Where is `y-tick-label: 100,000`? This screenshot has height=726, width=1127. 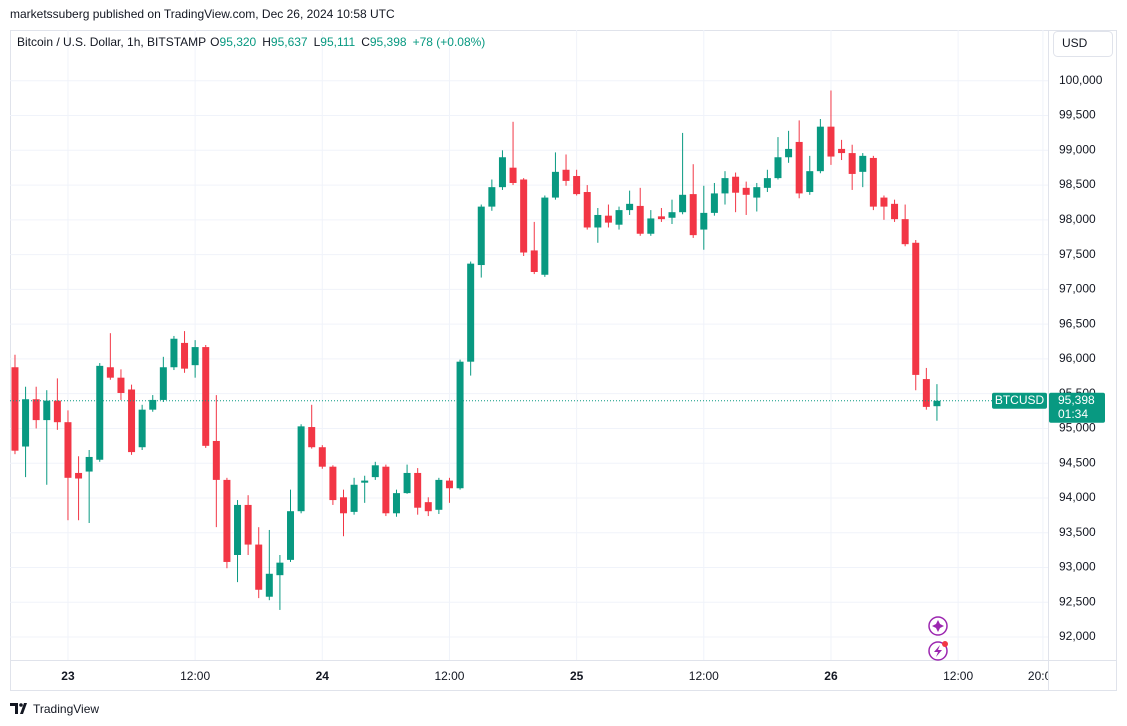
y-tick-label: 100,000 is located at coordinates (1081, 80).